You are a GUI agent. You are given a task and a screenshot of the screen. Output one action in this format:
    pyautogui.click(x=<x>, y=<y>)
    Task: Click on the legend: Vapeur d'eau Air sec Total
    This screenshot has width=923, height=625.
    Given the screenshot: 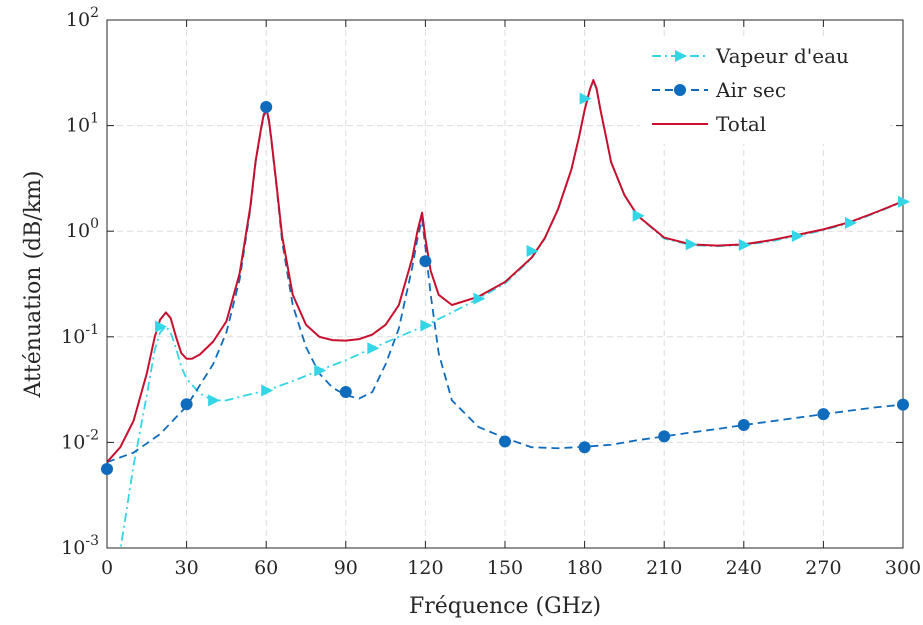 What is the action you would take?
    pyautogui.click(x=765, y=91)
    